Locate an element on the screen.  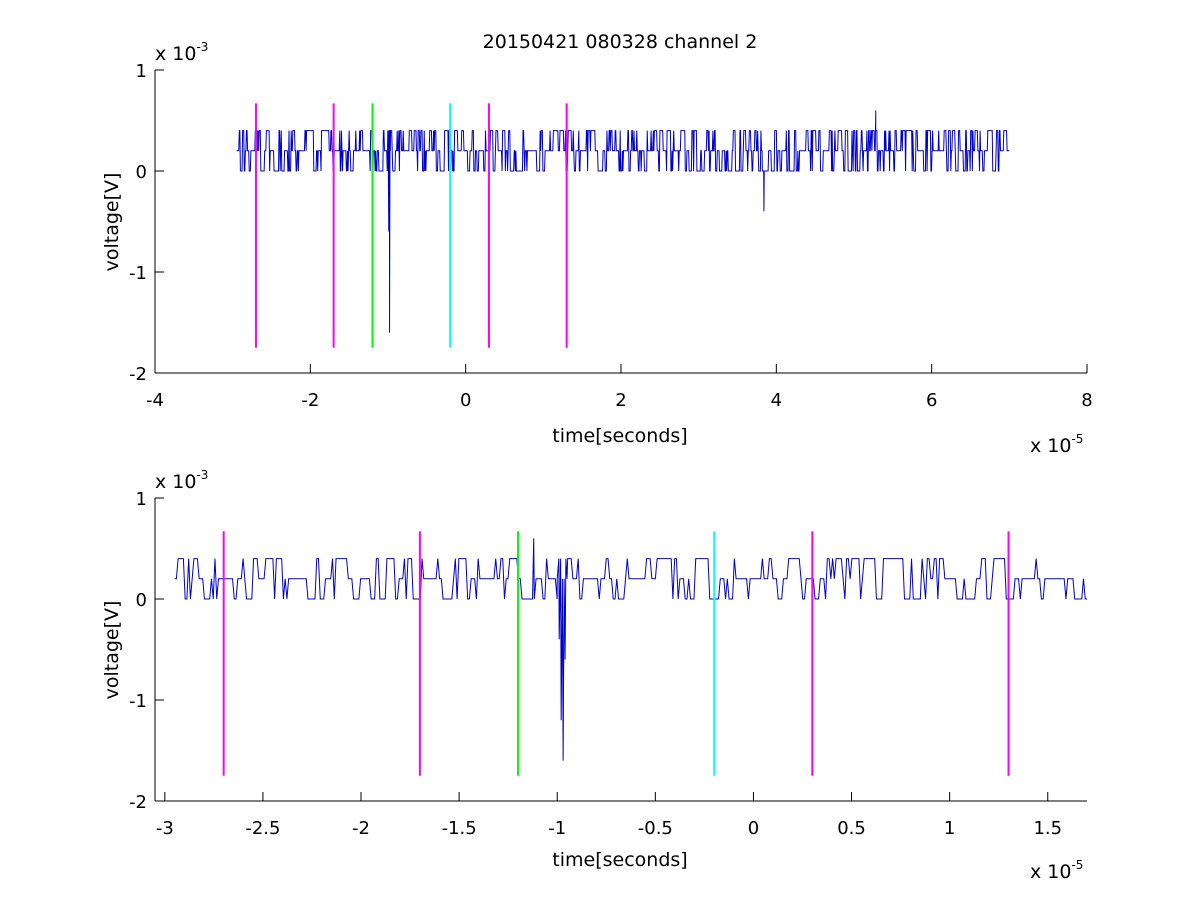
bottom-y-axis-label: voltage[V] is located at coordinates (112, 650).